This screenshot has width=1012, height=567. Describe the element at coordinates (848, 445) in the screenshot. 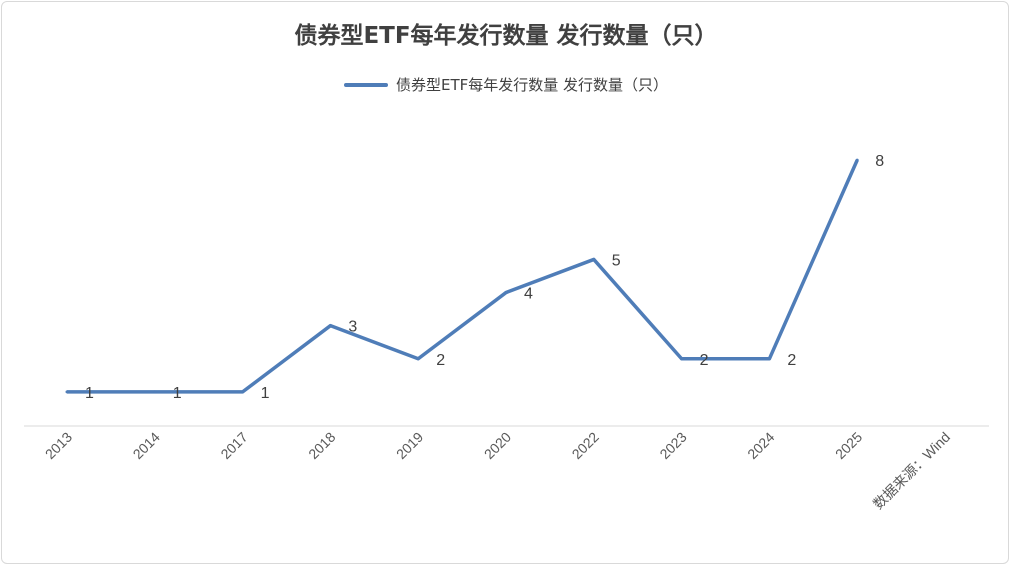

I see `x-tick-label: 2025` at that location.